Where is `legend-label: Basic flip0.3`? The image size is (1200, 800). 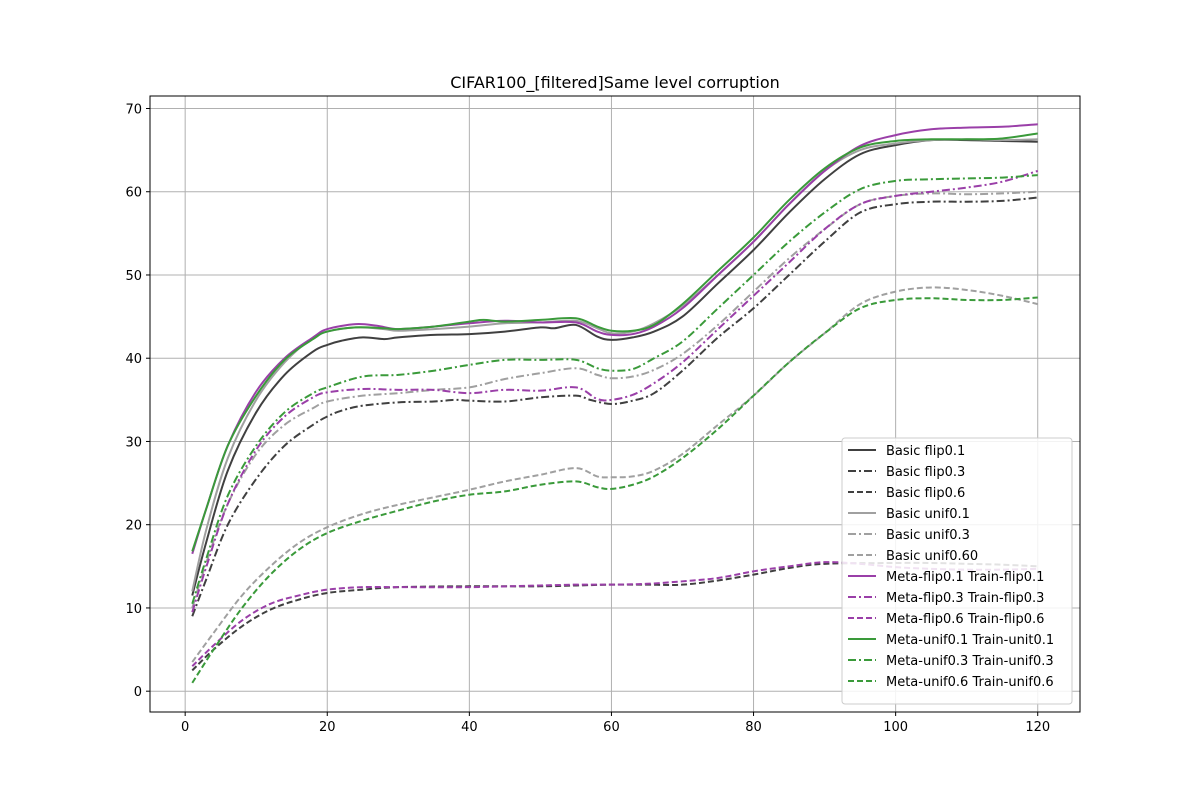 legend-label: Basic flip0.3 is located at coordinates (925, 472).